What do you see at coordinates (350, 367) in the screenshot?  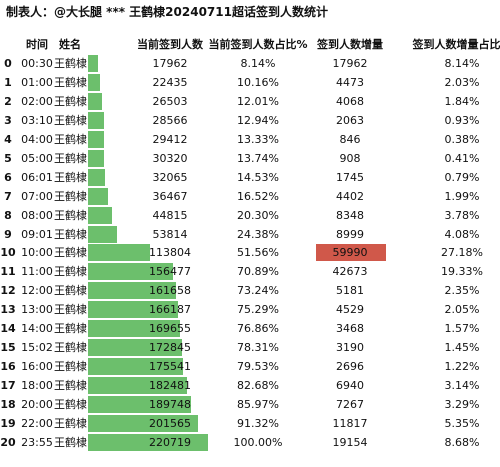 I see `table-cell: 2696` at bounding box center [350, 367].